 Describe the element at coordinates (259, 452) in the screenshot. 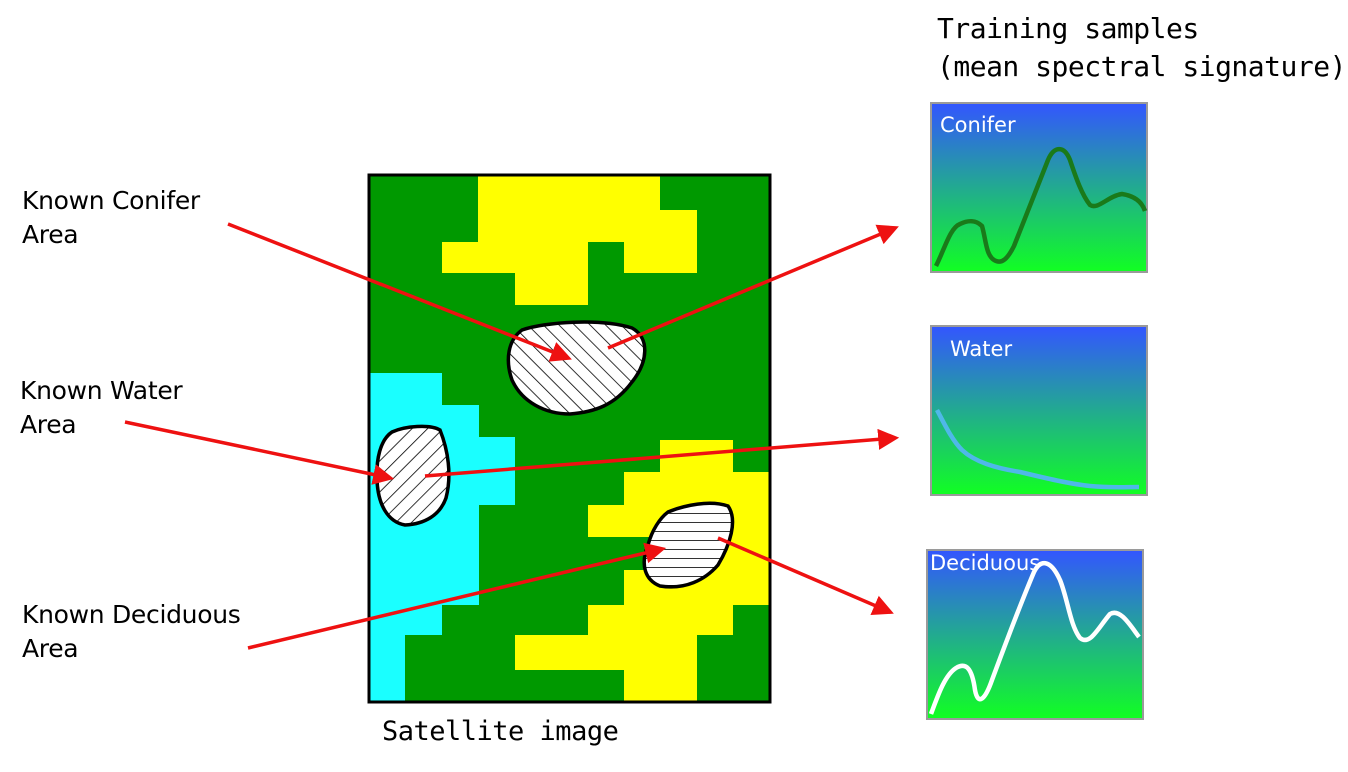

I see `arrow-water-label-to-area` at that location.